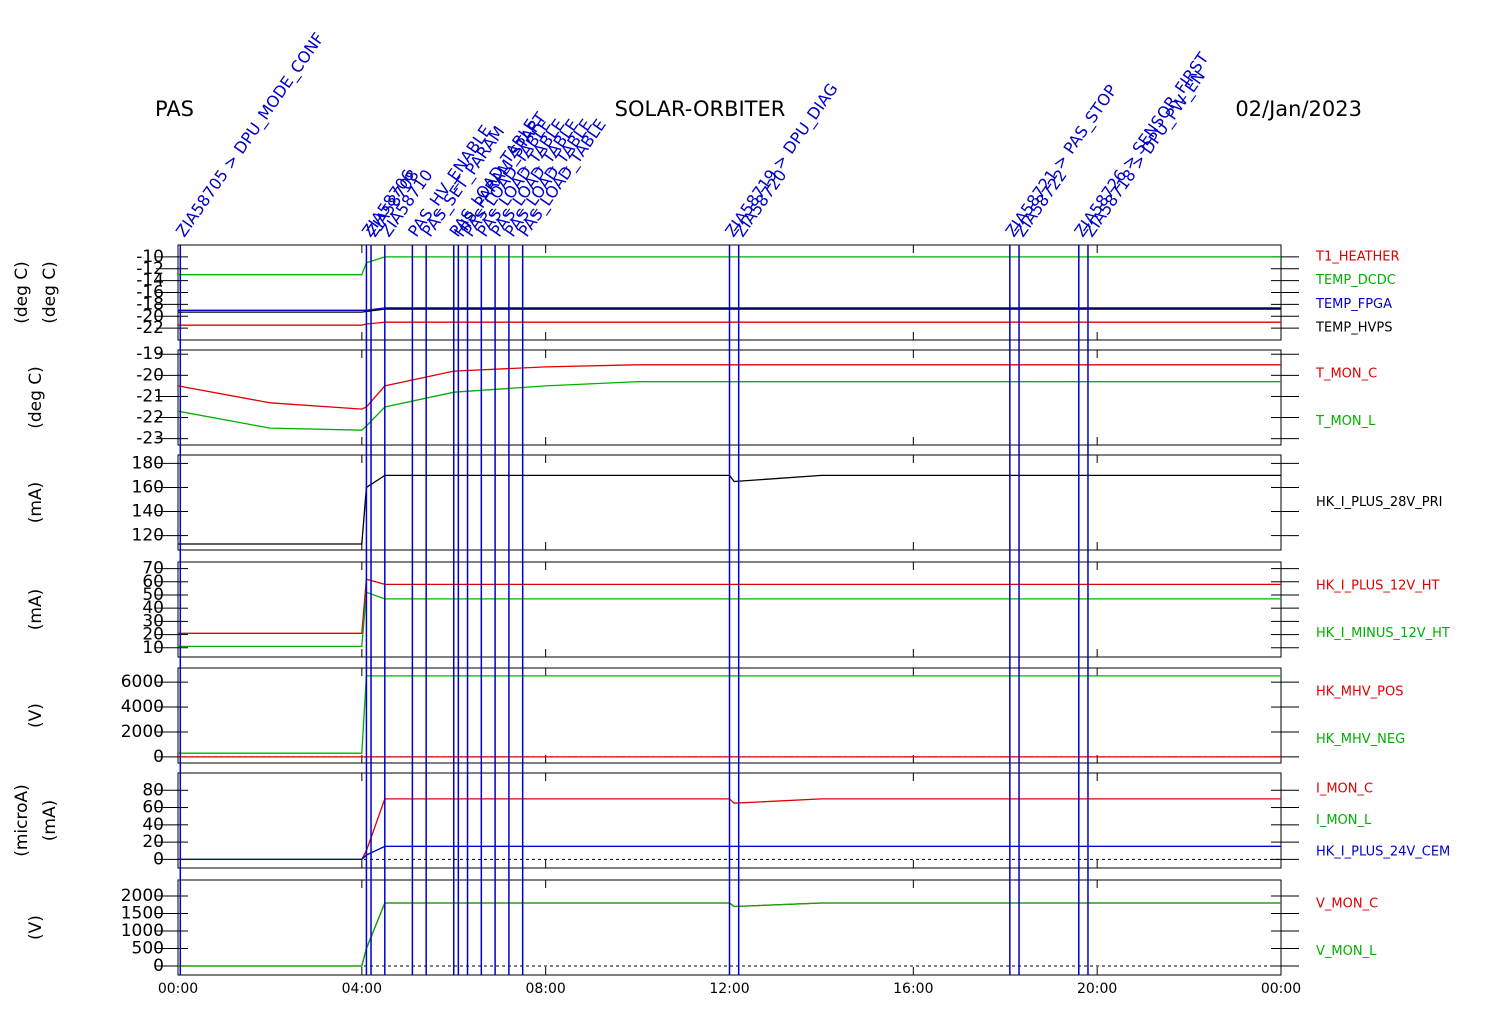 The width and height of the screenshot is (1512, 1020). I want to click on y-tick-label: -16, so click(150, 293).